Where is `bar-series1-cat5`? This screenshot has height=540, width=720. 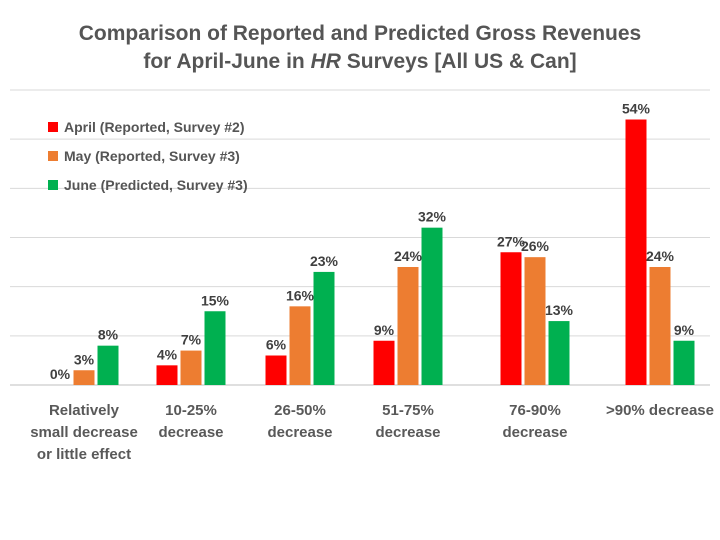
bar-series1-cat5 is located at coordinates (660, 326).